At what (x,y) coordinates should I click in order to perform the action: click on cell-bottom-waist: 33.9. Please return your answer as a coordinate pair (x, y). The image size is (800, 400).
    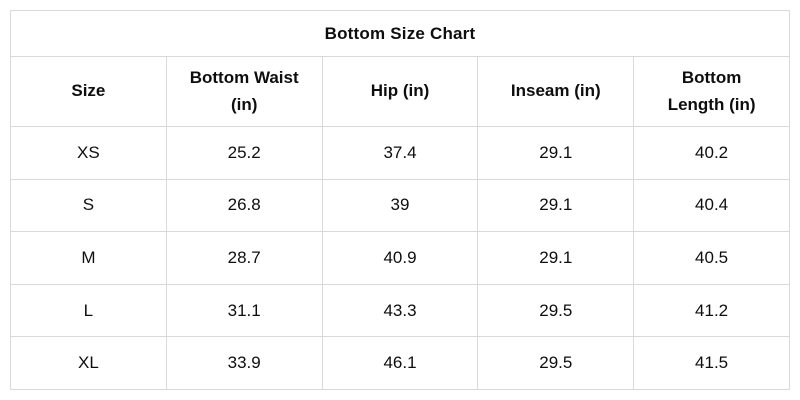
    Looking at the image, I should click on (244, 363).